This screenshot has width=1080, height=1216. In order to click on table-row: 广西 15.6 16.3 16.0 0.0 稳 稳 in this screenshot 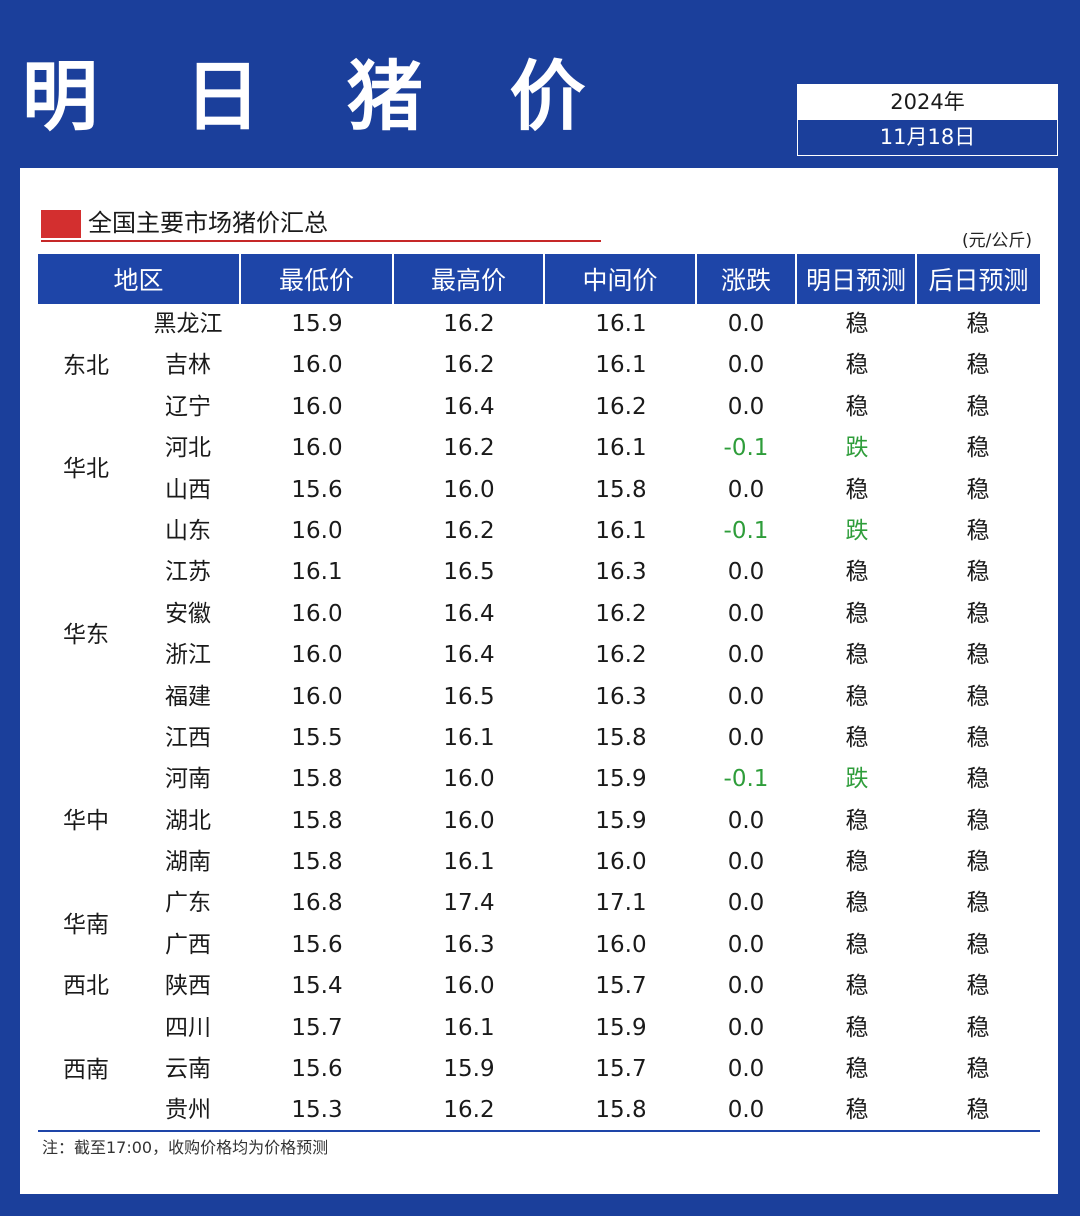, I will do `click(539, 945)`.